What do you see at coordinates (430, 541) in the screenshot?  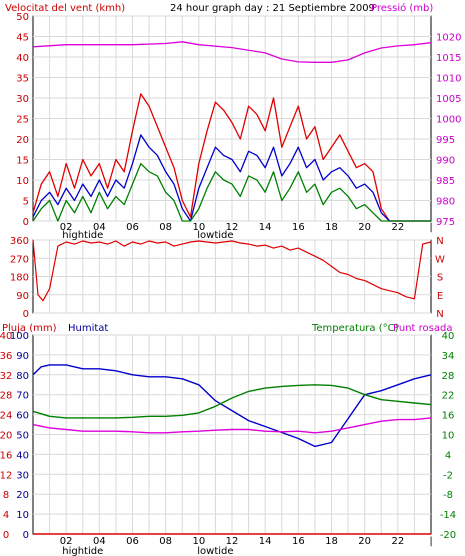 I see `climate-x-tick-label: |` at bounding box center [430, 541].